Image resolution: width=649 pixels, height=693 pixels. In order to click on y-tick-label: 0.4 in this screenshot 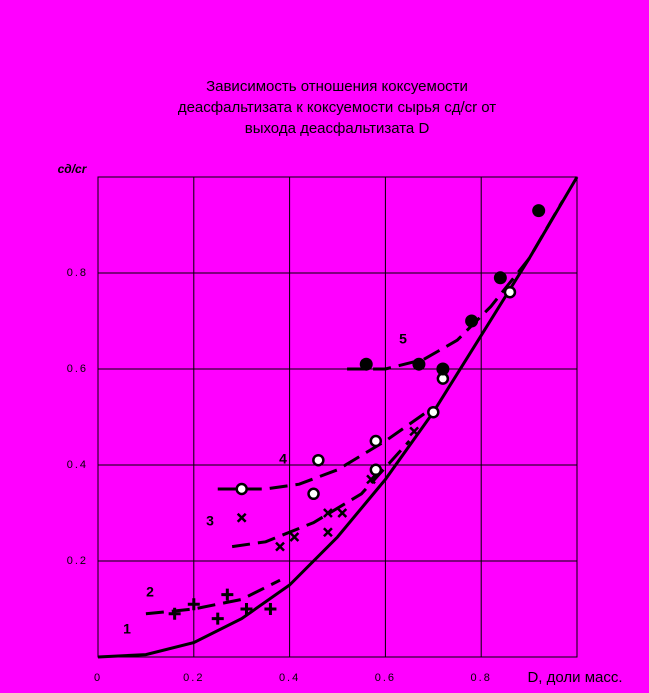, I will do `click(77, 465)`.